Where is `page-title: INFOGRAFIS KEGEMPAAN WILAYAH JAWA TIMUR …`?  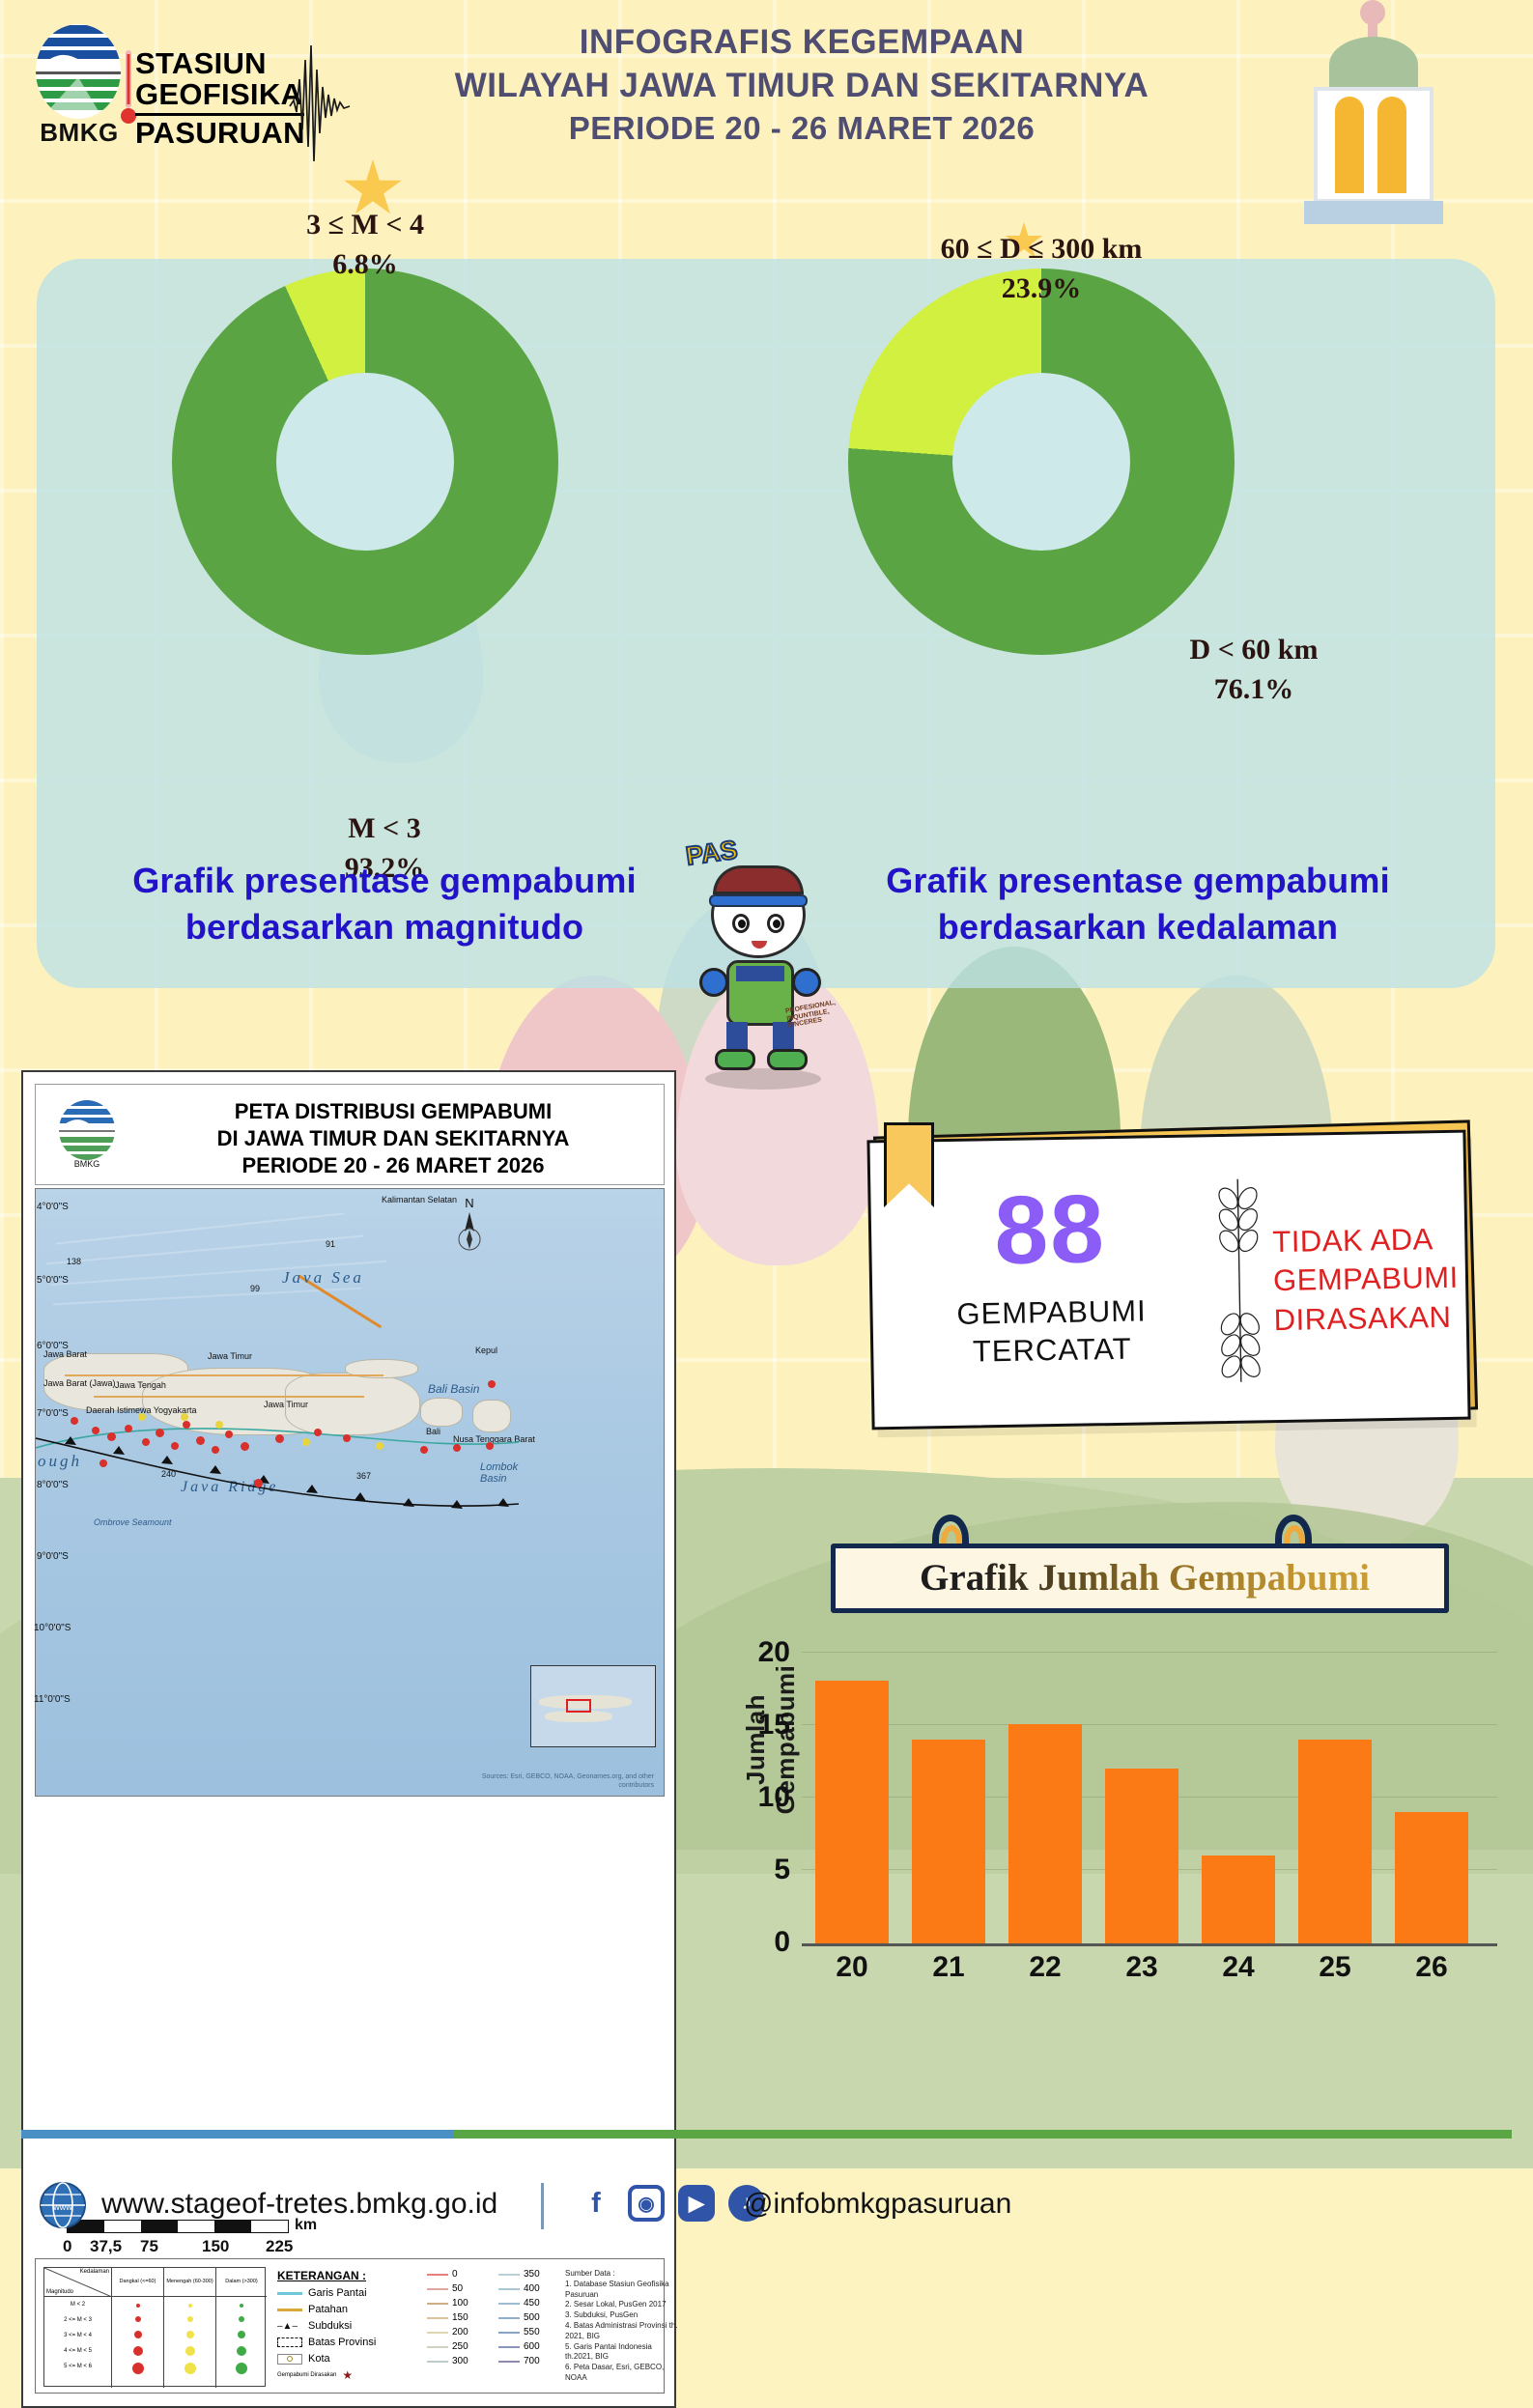
page-title: INFOGRAFIS KEGEMPAAN WILAYAH JAWA TIMUR … is located at coordinates (802, 85).